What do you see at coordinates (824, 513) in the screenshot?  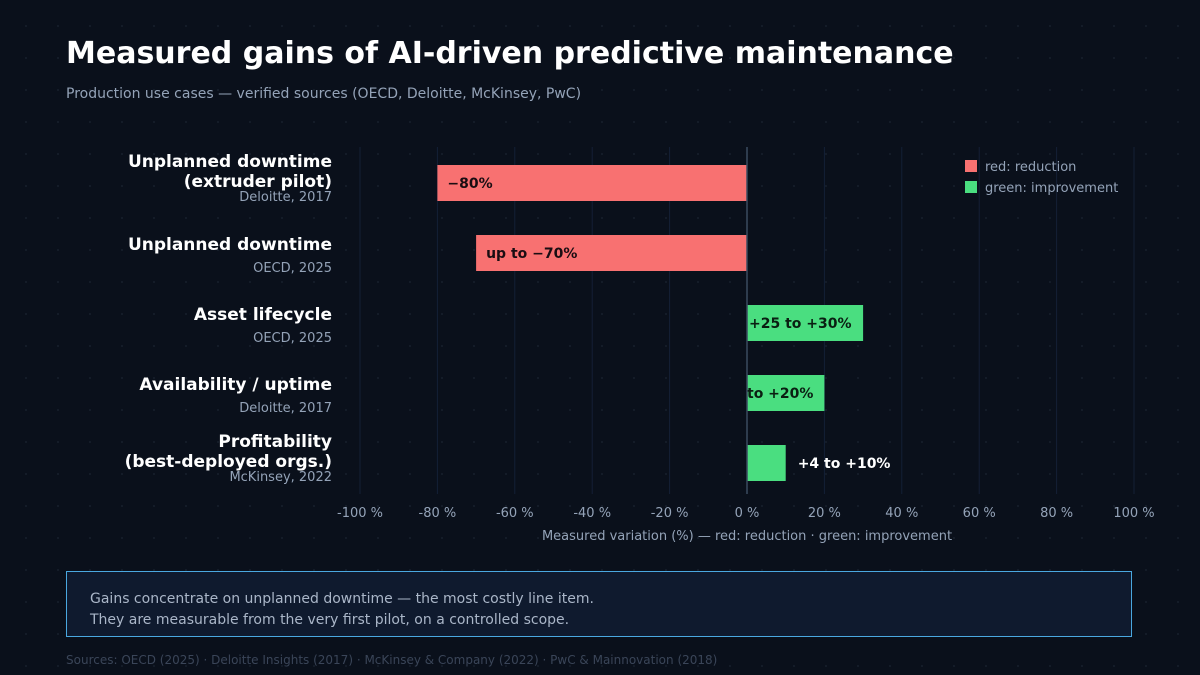 I see `x-tick-label: 20 %` at bounding box center [824, 513].